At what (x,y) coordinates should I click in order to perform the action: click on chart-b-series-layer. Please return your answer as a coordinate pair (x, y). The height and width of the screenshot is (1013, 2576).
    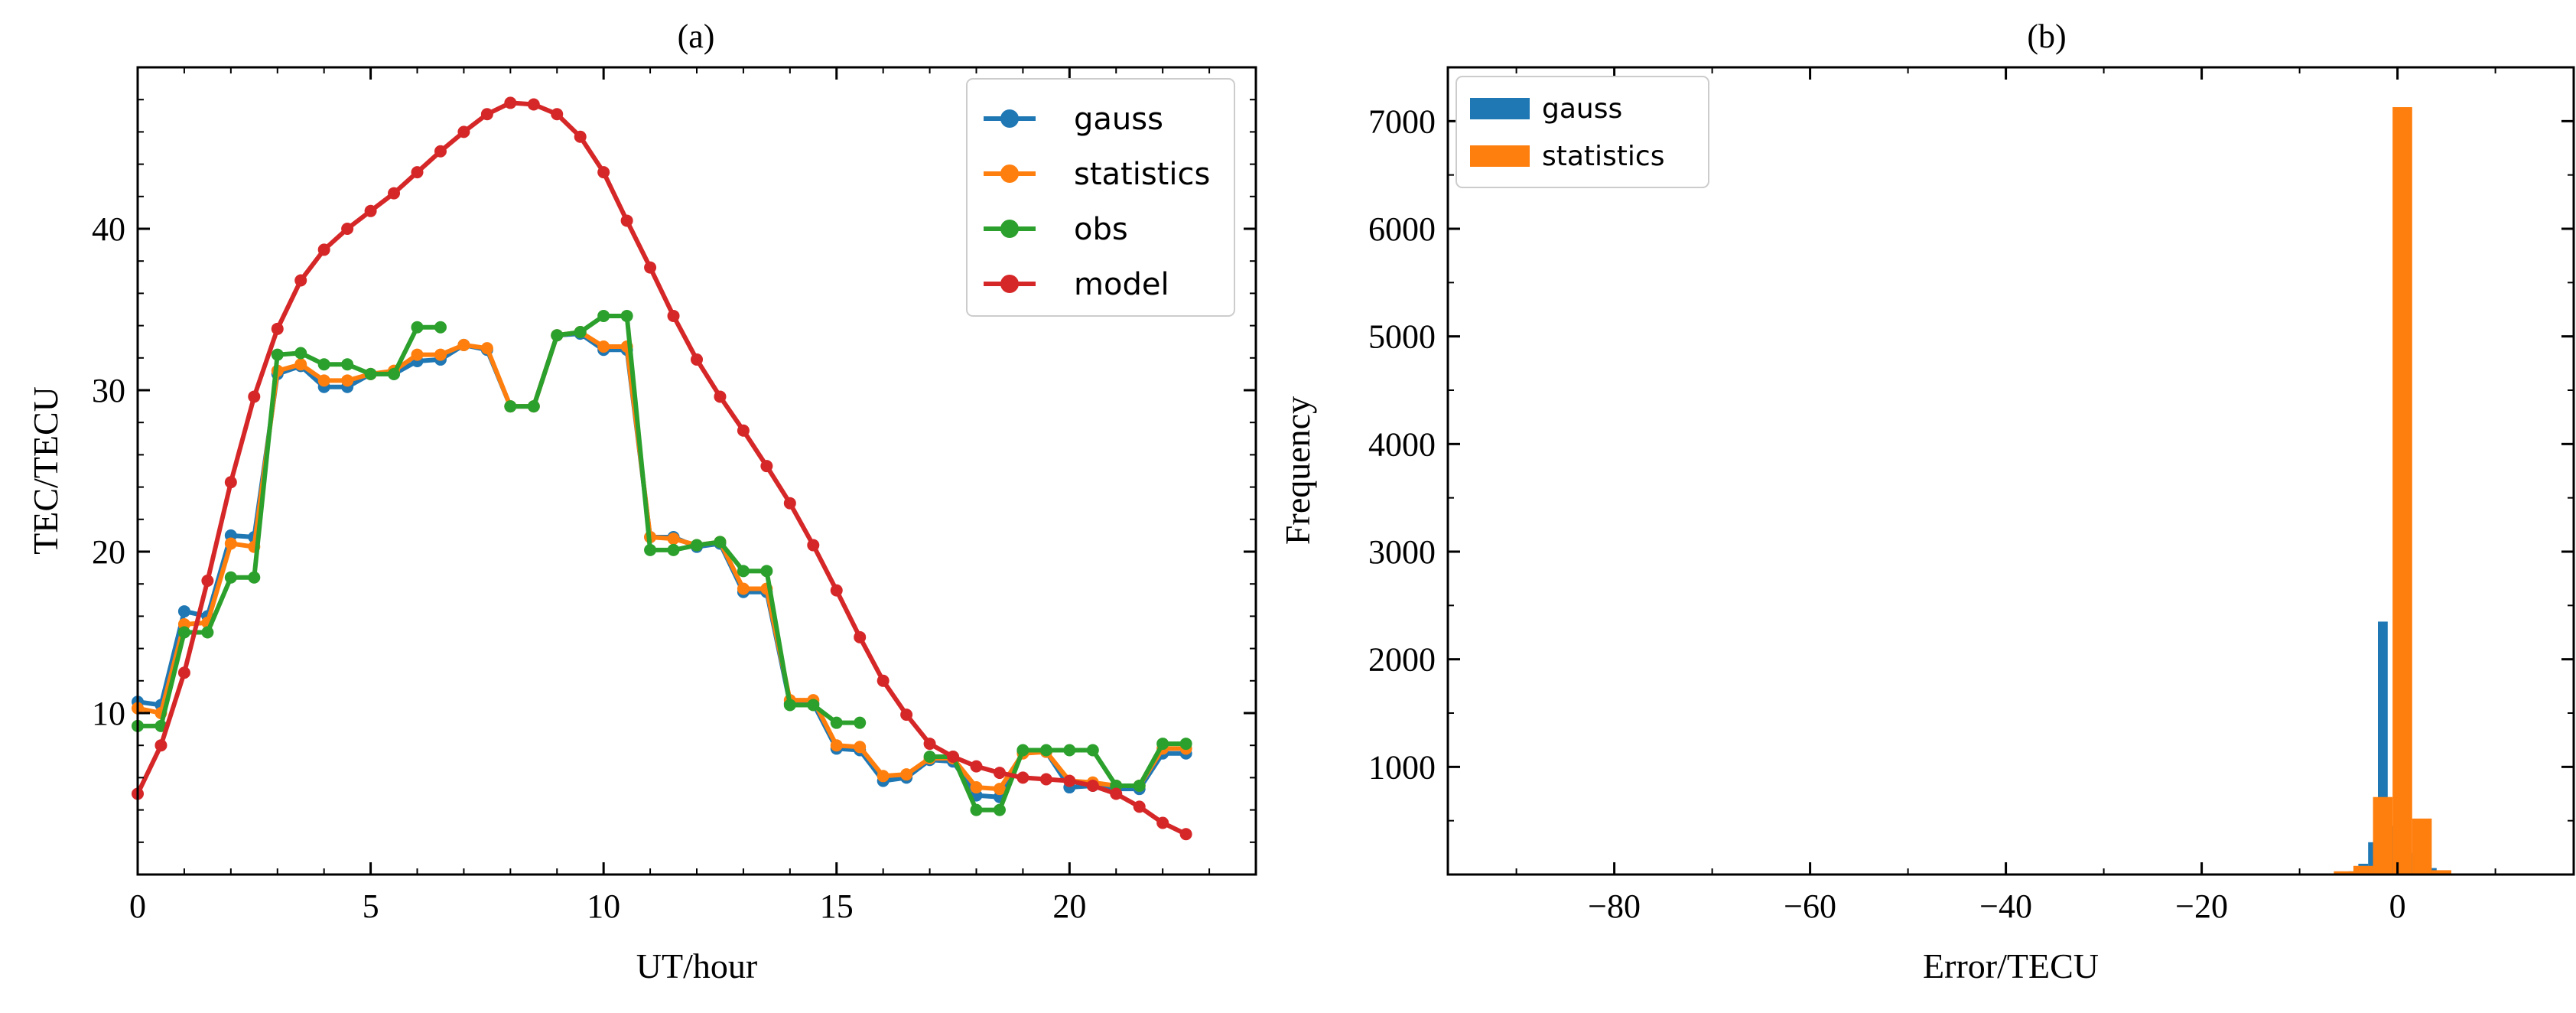
    Looking at the image, I should click on (2392, 491).